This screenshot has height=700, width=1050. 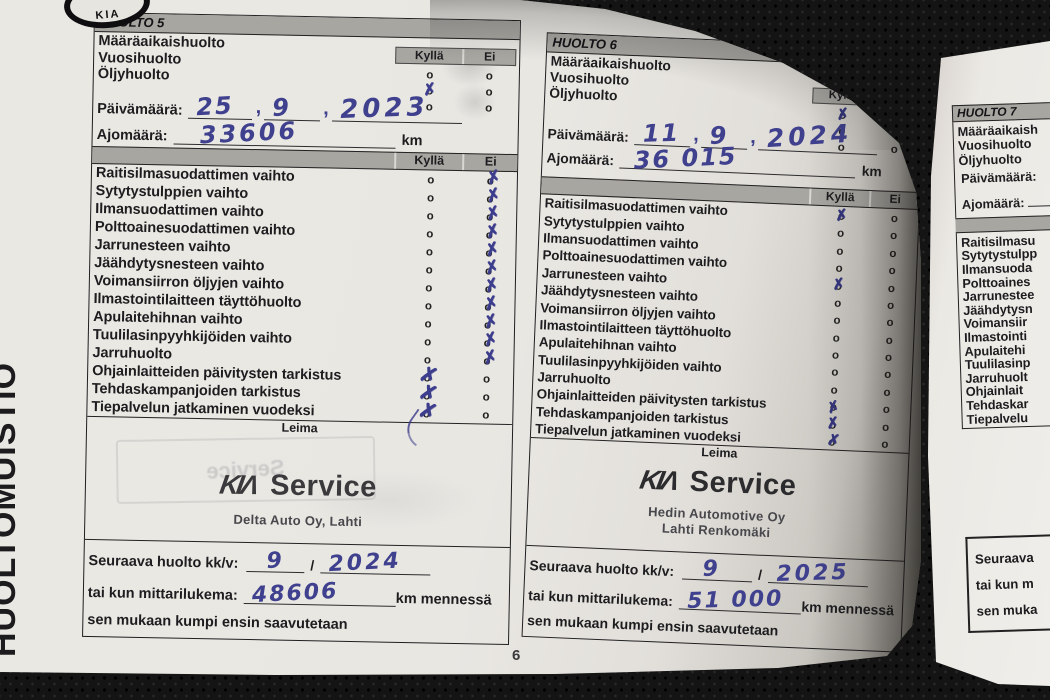 What do you see at coordinates (428, 161) in the screenshot?
I see `yes-column-header: Kyllä` at bounding box center [428, 161].